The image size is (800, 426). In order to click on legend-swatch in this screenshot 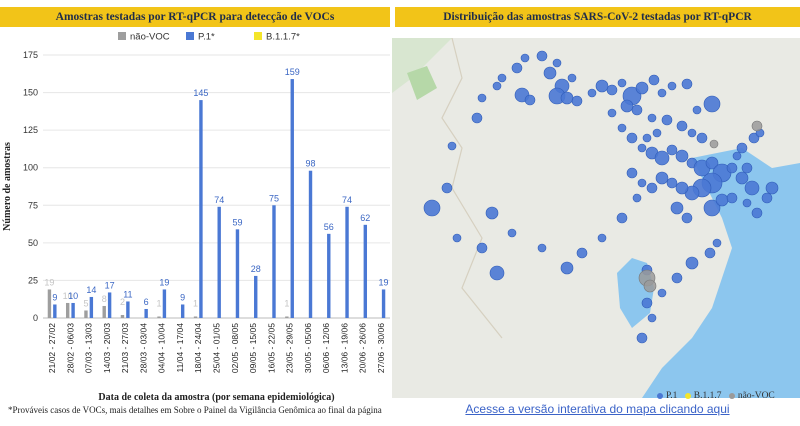, I will do `click(122, 36)`.